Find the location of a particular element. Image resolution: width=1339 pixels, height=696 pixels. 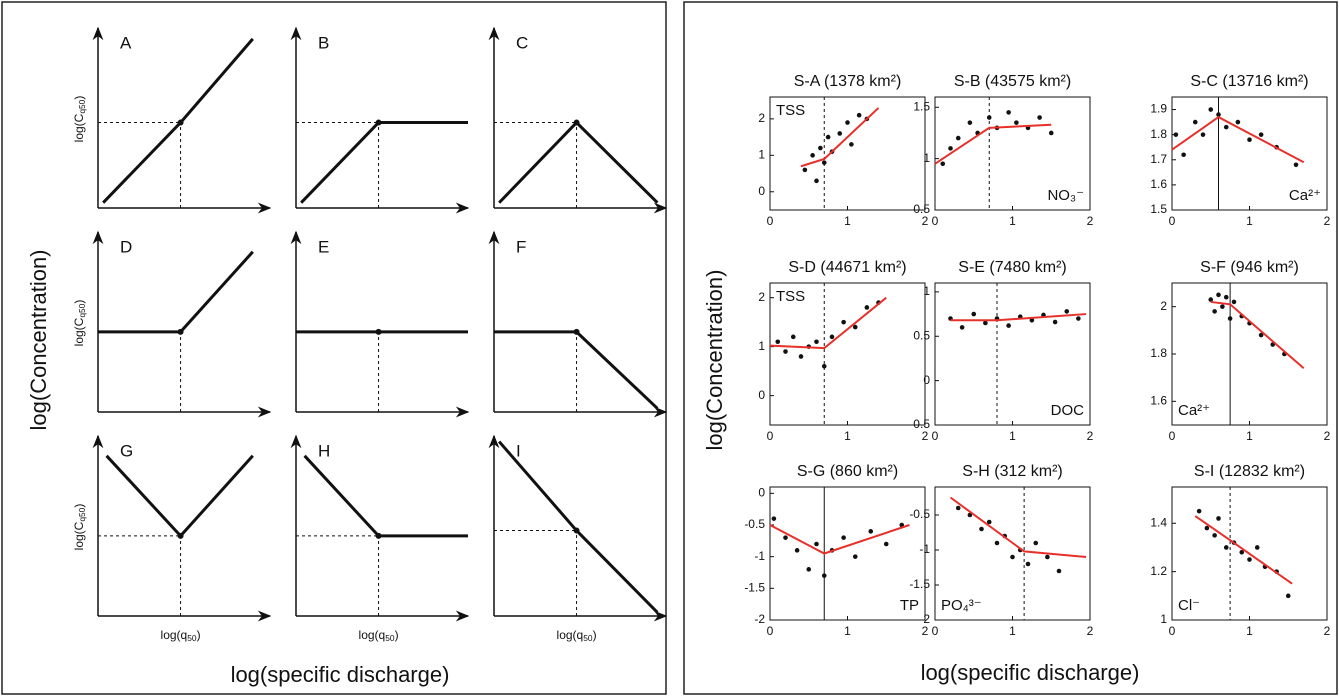

right-y-label: log(Concentration) is located at coordinates (714, 360).